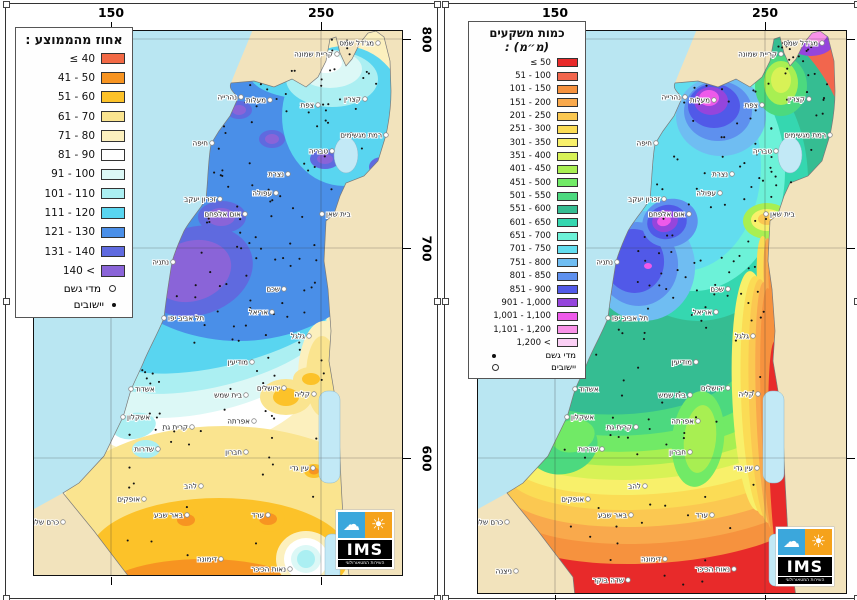 This screenshot has height=600, width=857. I want to click on legend-item: 51 - 60, so click(74, 97).